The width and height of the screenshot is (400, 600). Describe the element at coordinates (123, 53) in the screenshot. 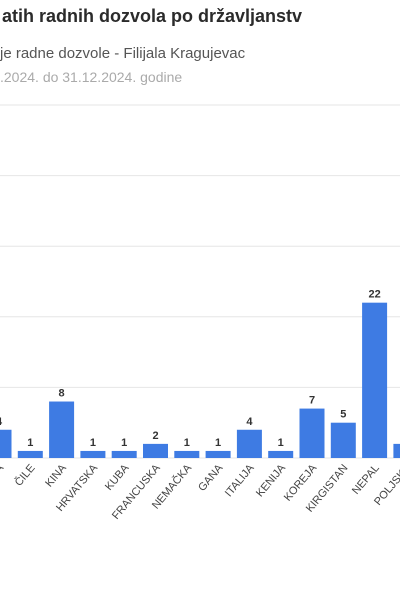

I see `chart-subtitle: je radne dozvole - Filijala Kragujevac` at that location.